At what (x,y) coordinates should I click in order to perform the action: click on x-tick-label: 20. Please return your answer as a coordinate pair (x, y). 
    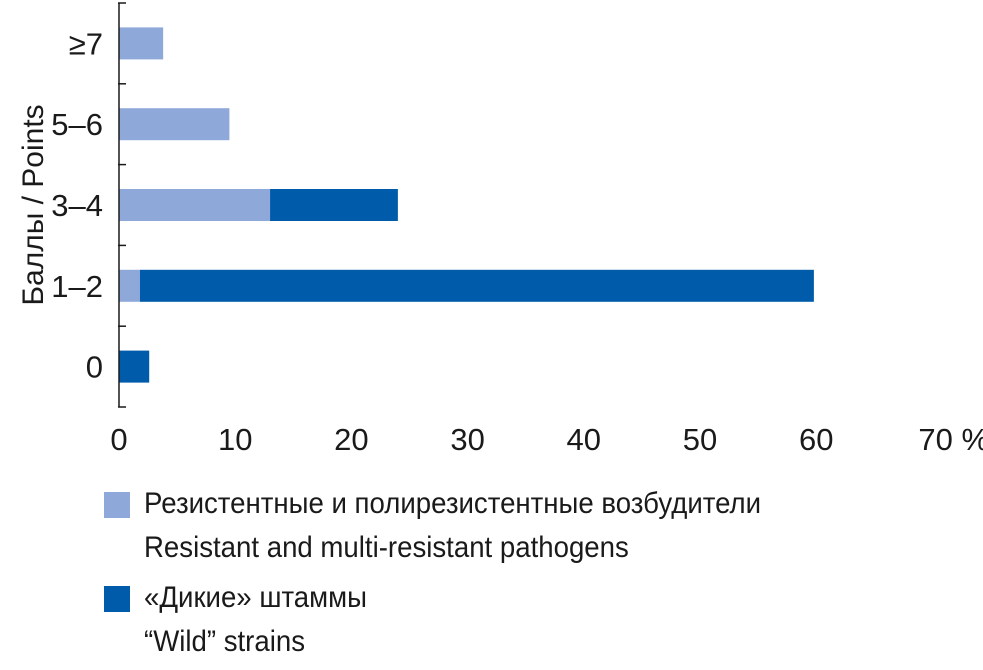
    Looking at the image, I should click on (351, 439).